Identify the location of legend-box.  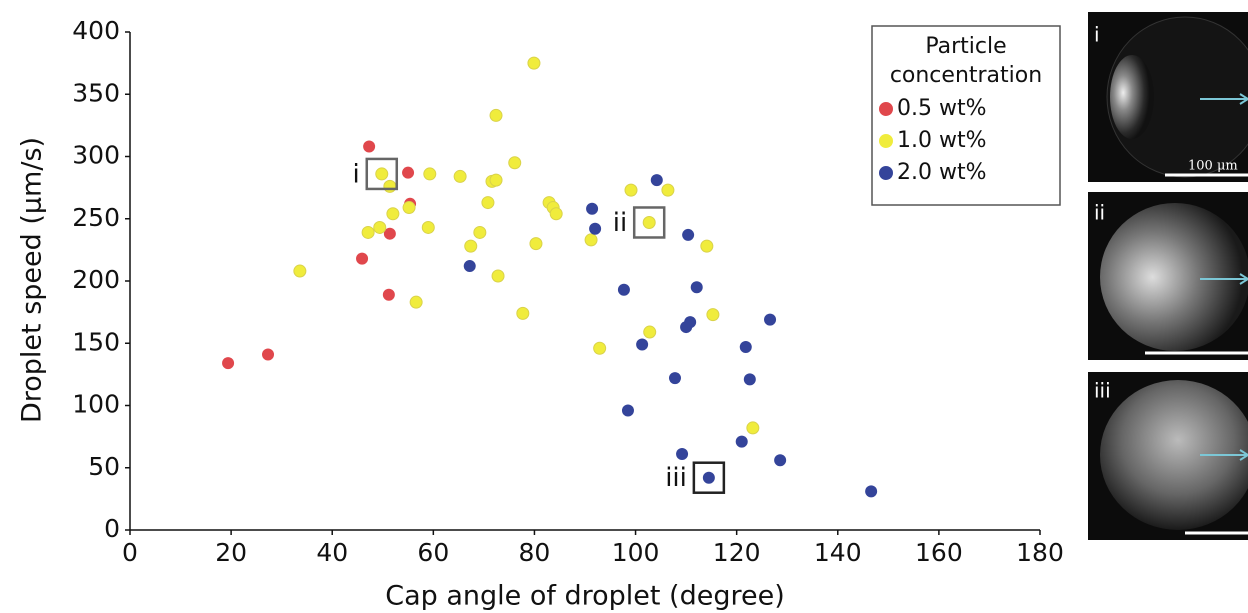
(966, 115).